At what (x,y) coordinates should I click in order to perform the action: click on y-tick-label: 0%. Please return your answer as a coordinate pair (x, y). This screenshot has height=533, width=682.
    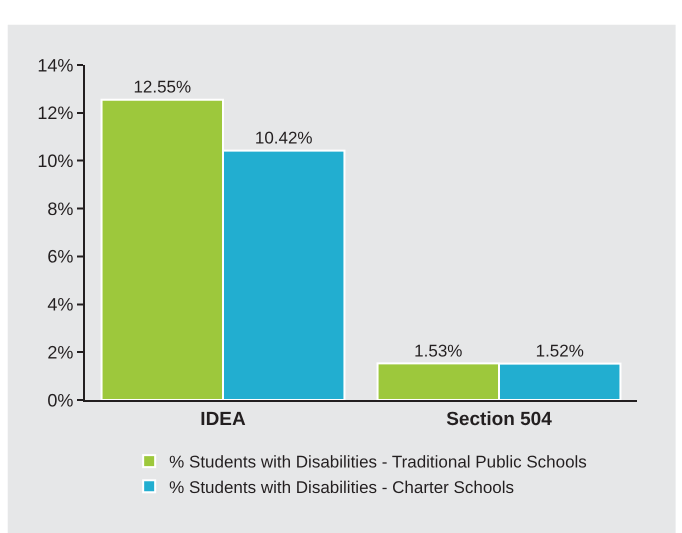
    Looking at the image, I should click on (60, 400).